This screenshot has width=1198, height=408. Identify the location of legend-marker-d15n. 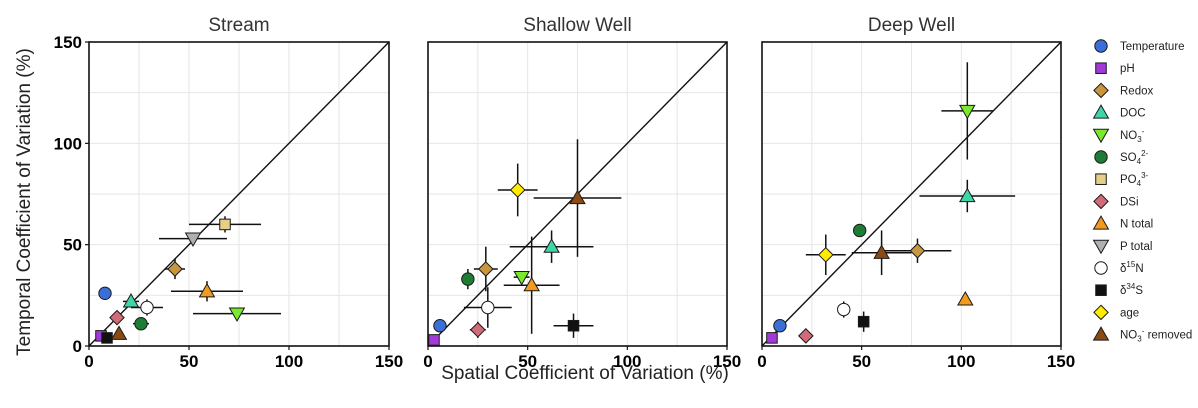
(1101, 268).